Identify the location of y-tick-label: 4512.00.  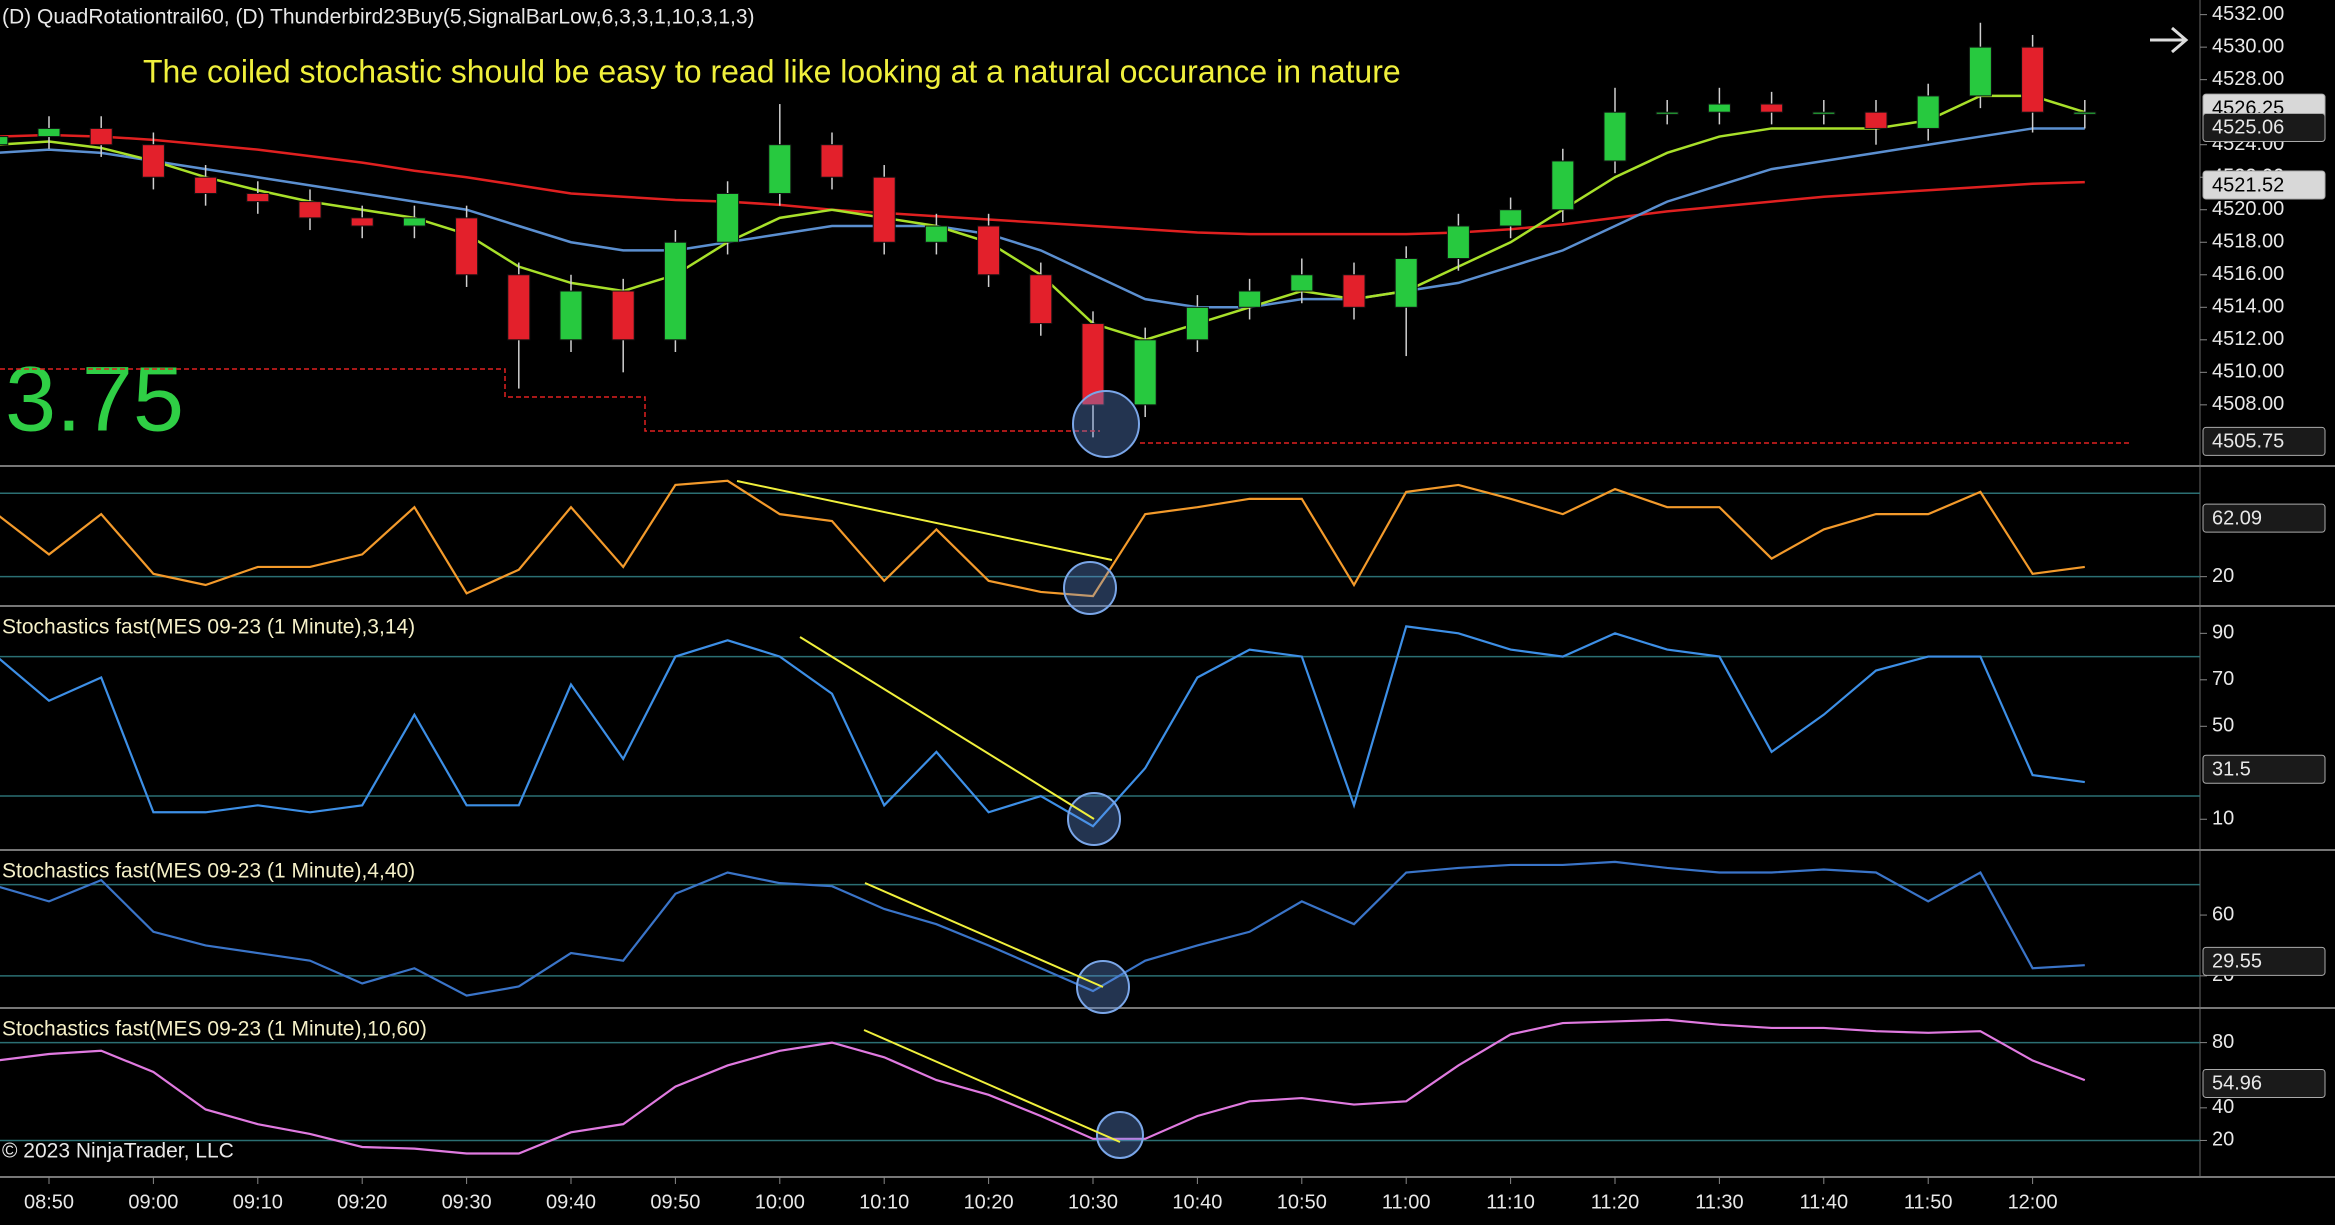
(2248, 339).